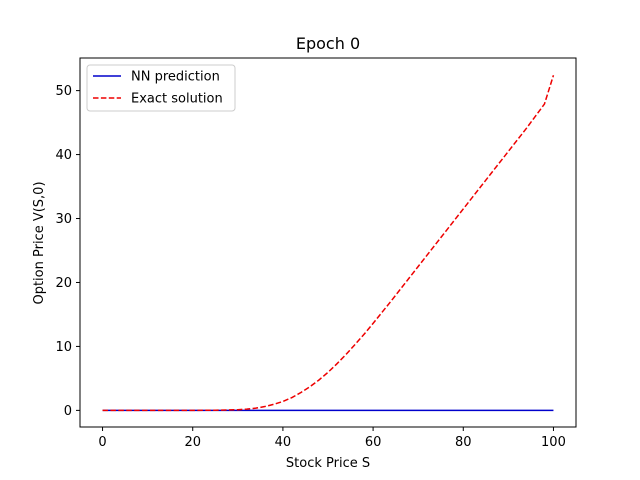 This screenshot has width=640, height=480. I want to click on chart-title: Epoch 0, so click(328, 43).